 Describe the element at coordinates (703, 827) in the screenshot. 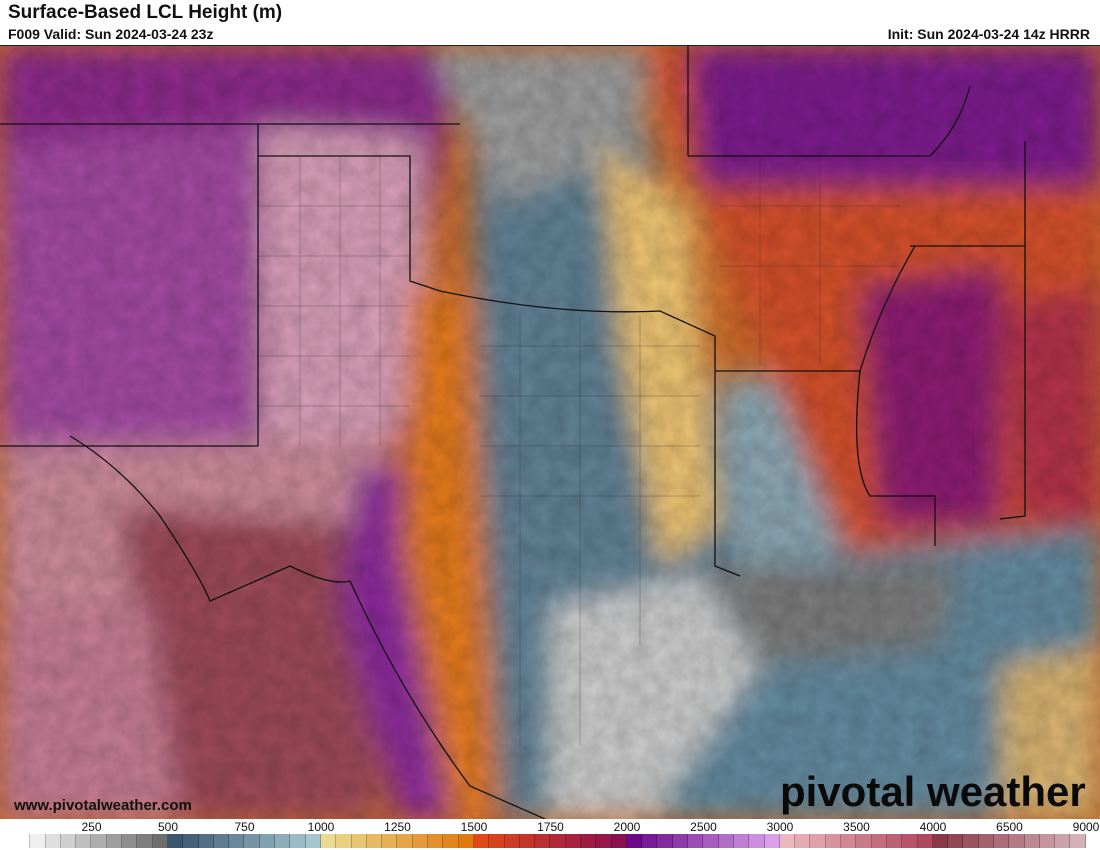

I see `colorbar-tick-label: 2500` at that location.